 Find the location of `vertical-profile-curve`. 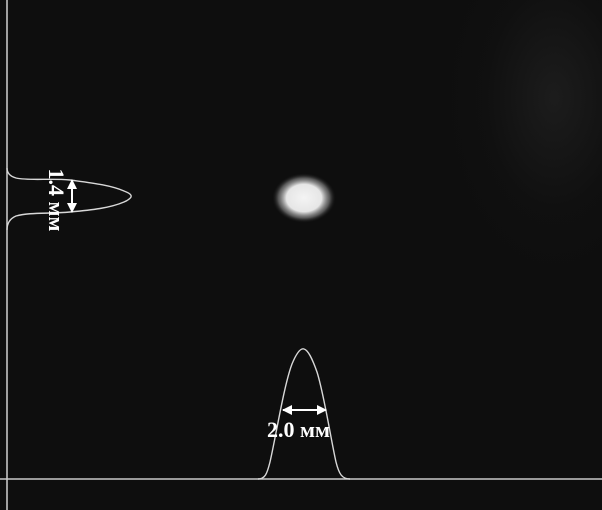

vertical-profile-curve is located at coordinates (69, 199).